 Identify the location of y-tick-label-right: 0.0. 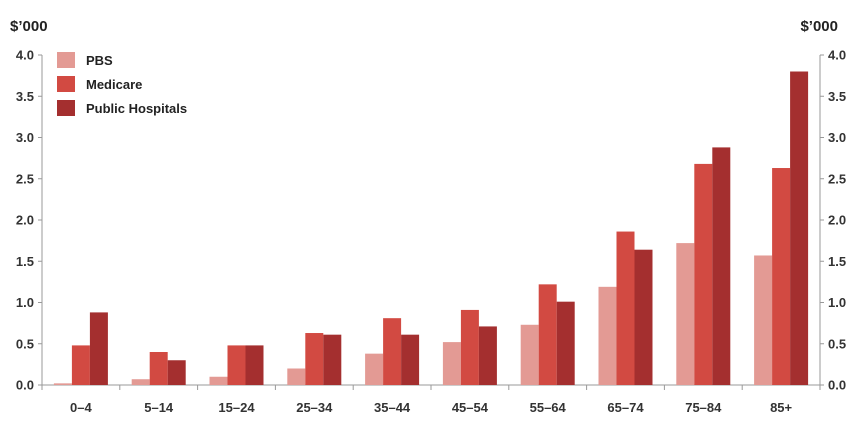
(837, 385).